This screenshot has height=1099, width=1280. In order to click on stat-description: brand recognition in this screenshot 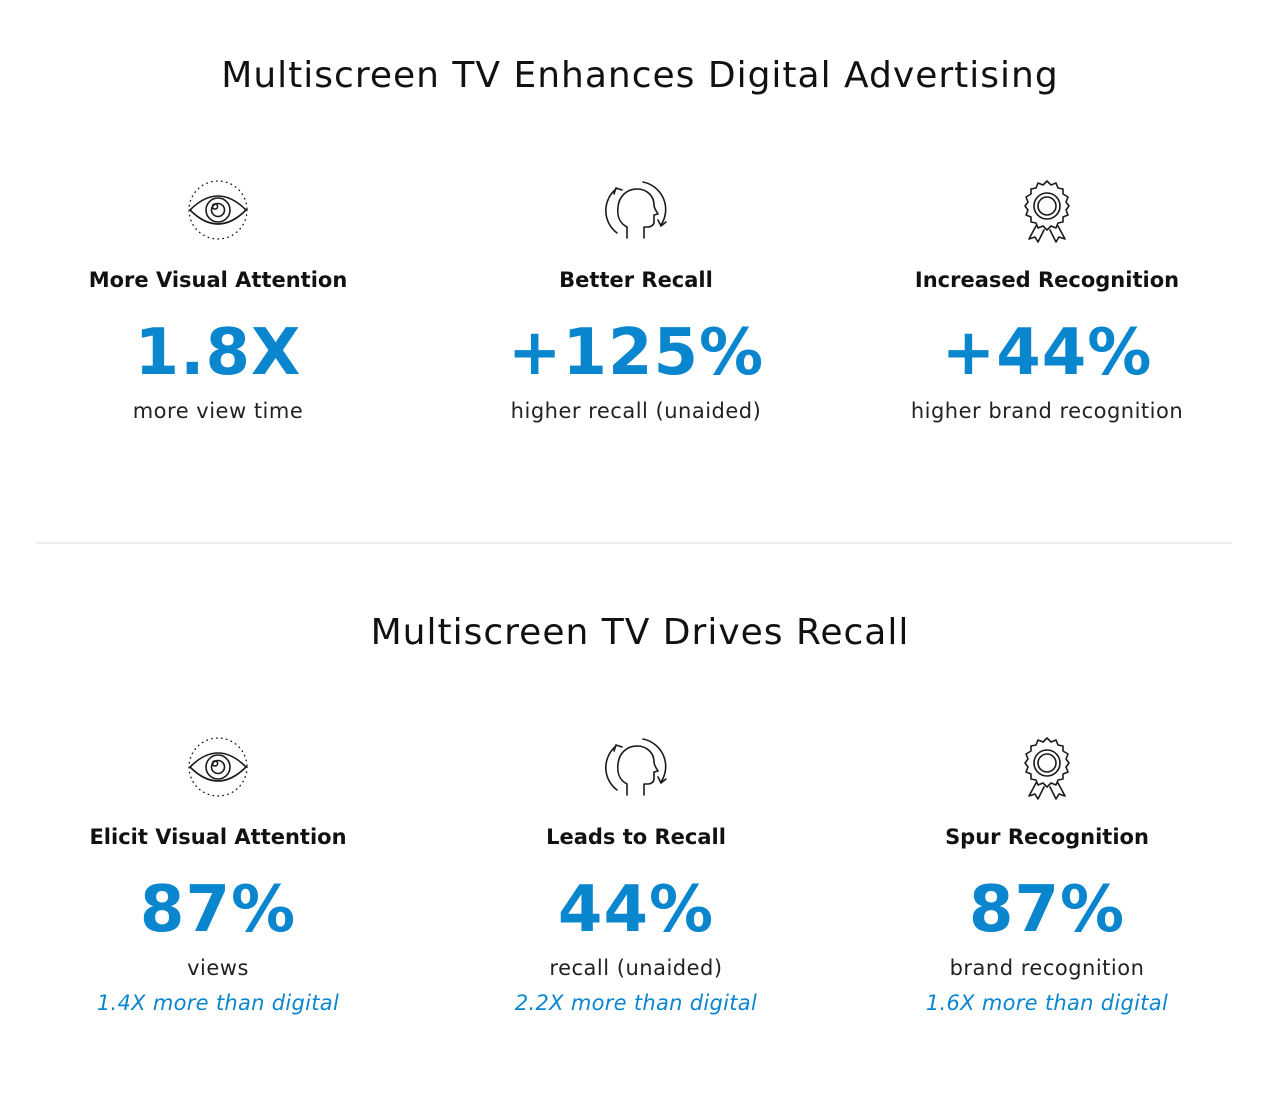, I will do `click(1047, 968)`.